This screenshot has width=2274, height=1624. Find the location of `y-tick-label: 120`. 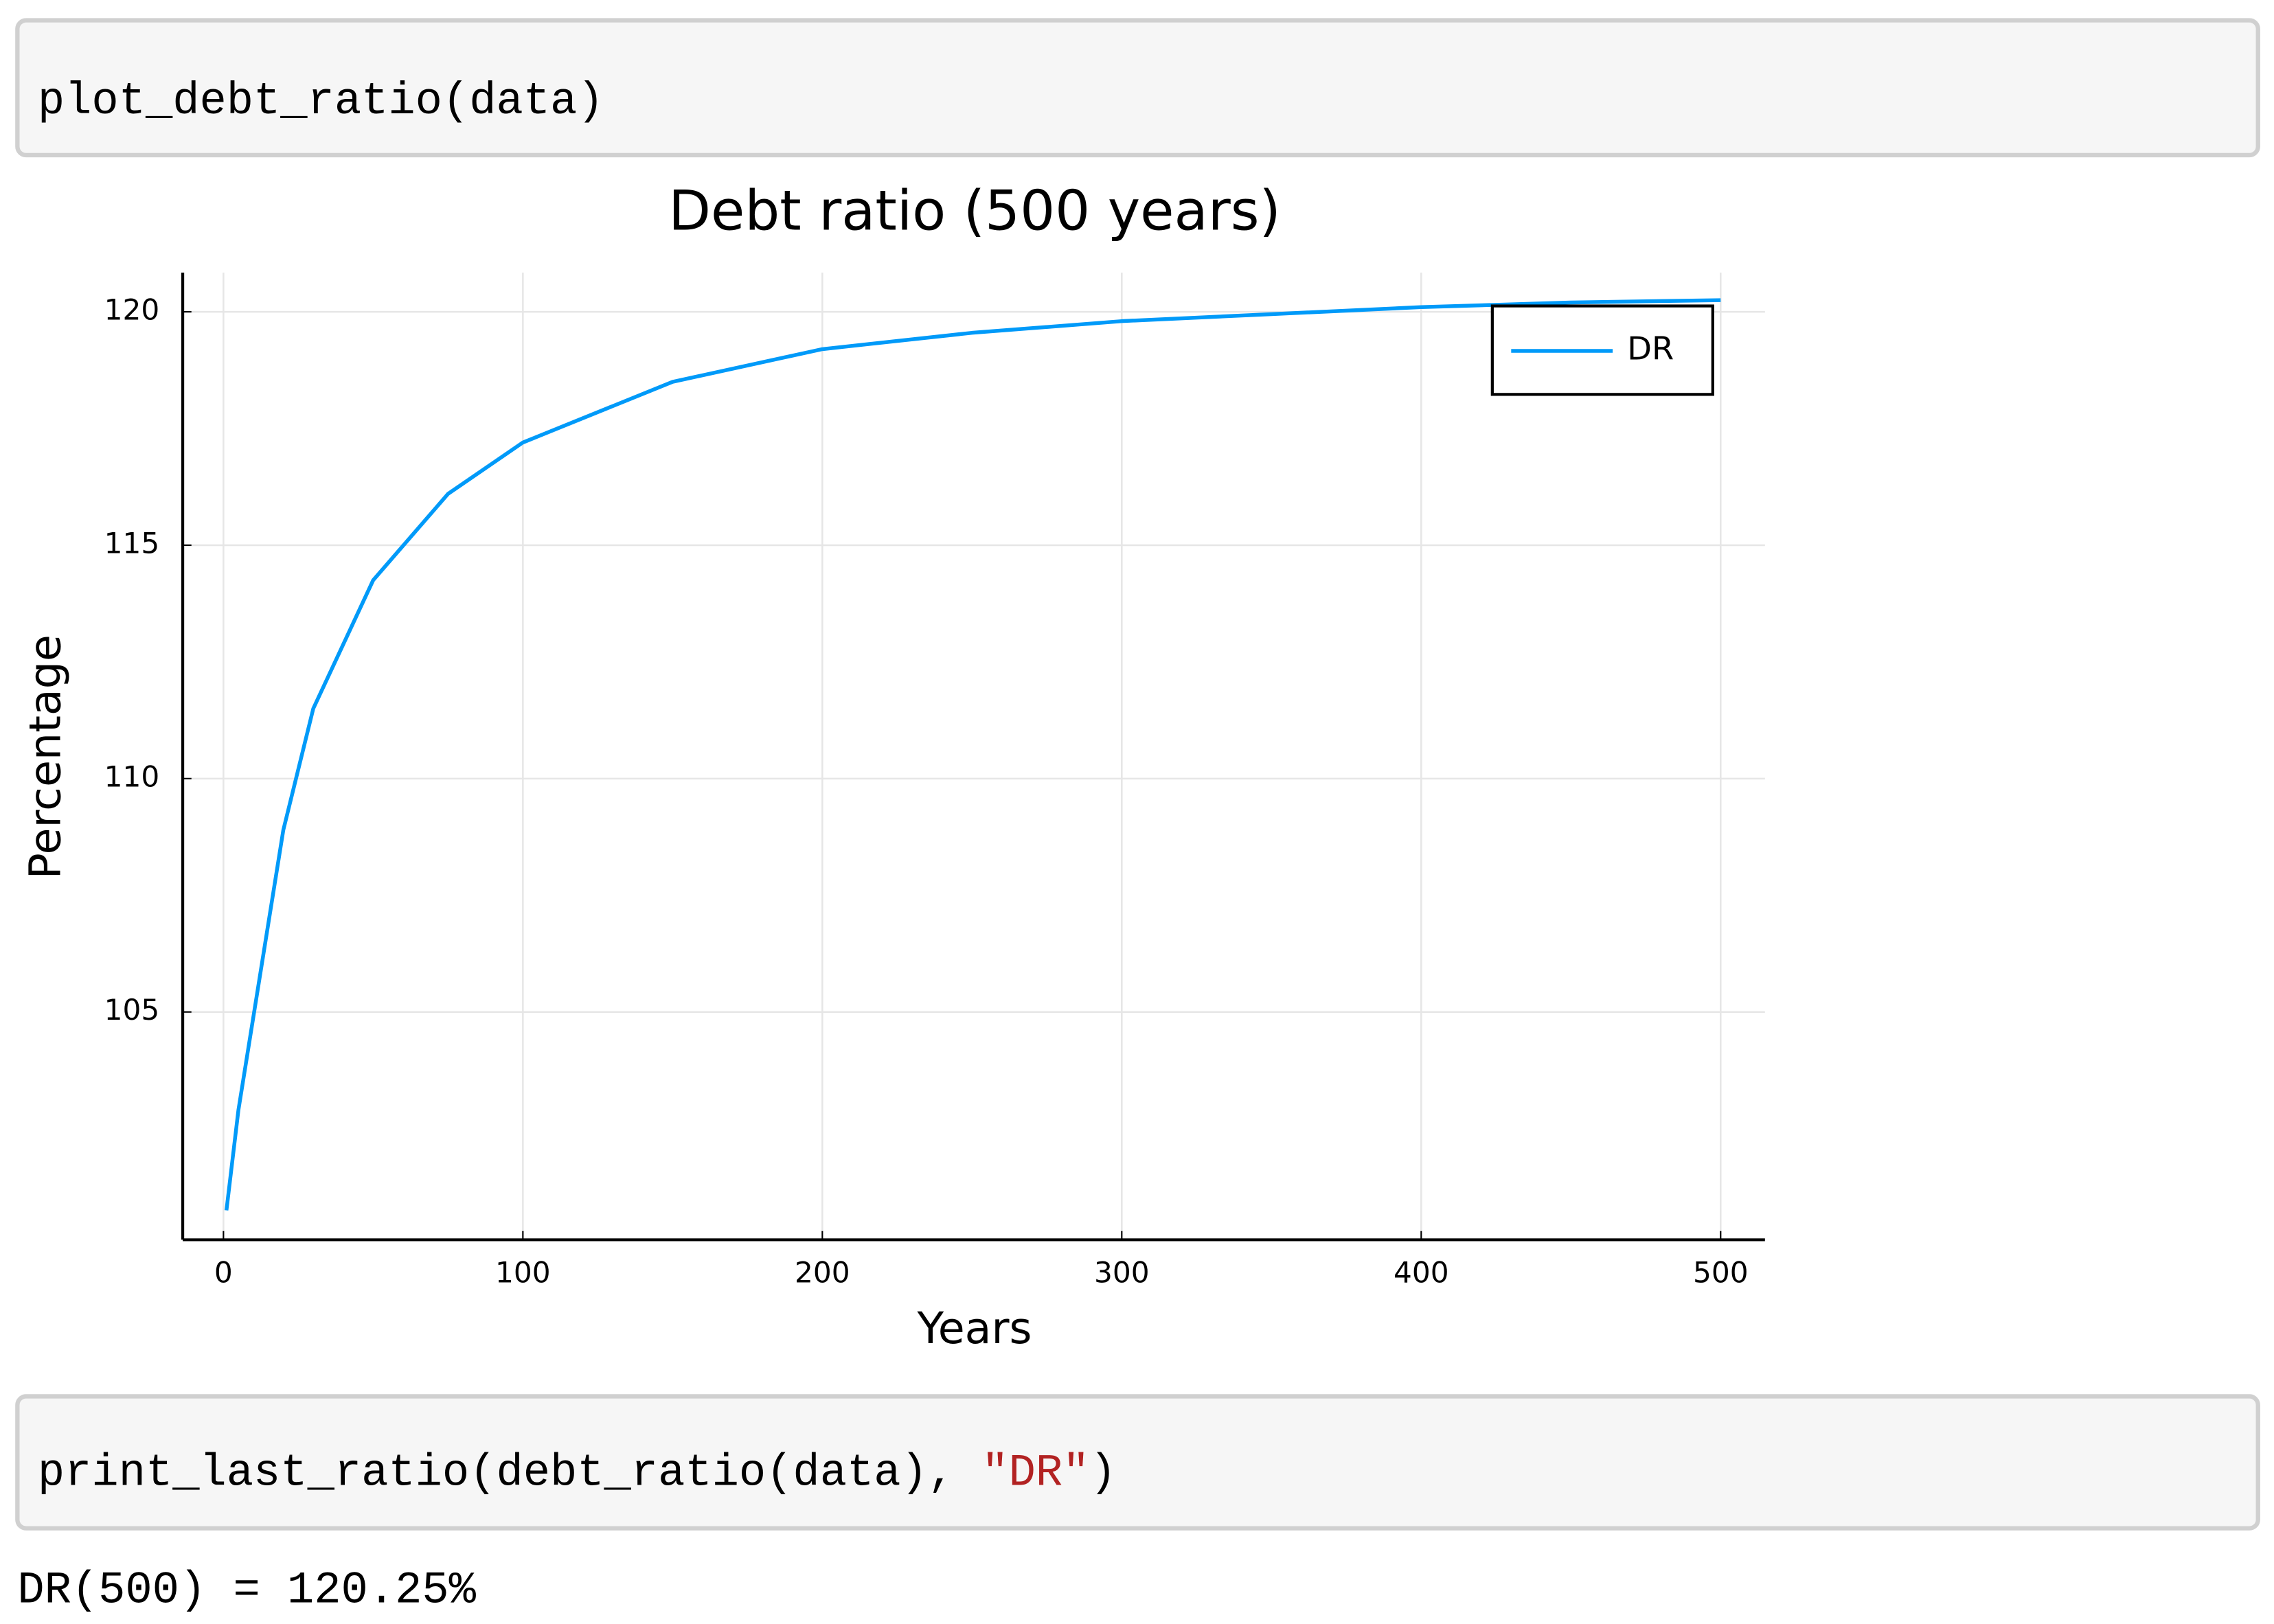

y-tick-label: 120 is located at coordinates (132, 310).